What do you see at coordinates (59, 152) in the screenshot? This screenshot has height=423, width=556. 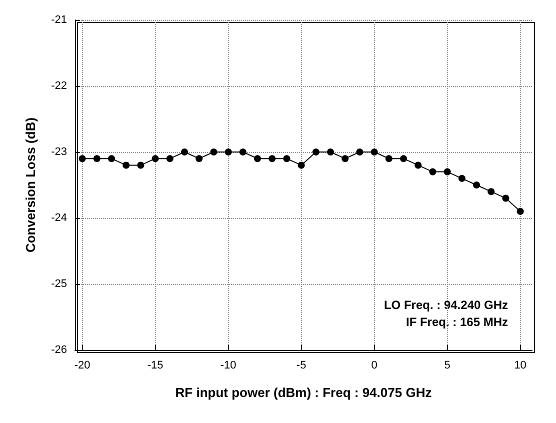 I see `y-tick-label: -23` at bounding box center [59, 152].